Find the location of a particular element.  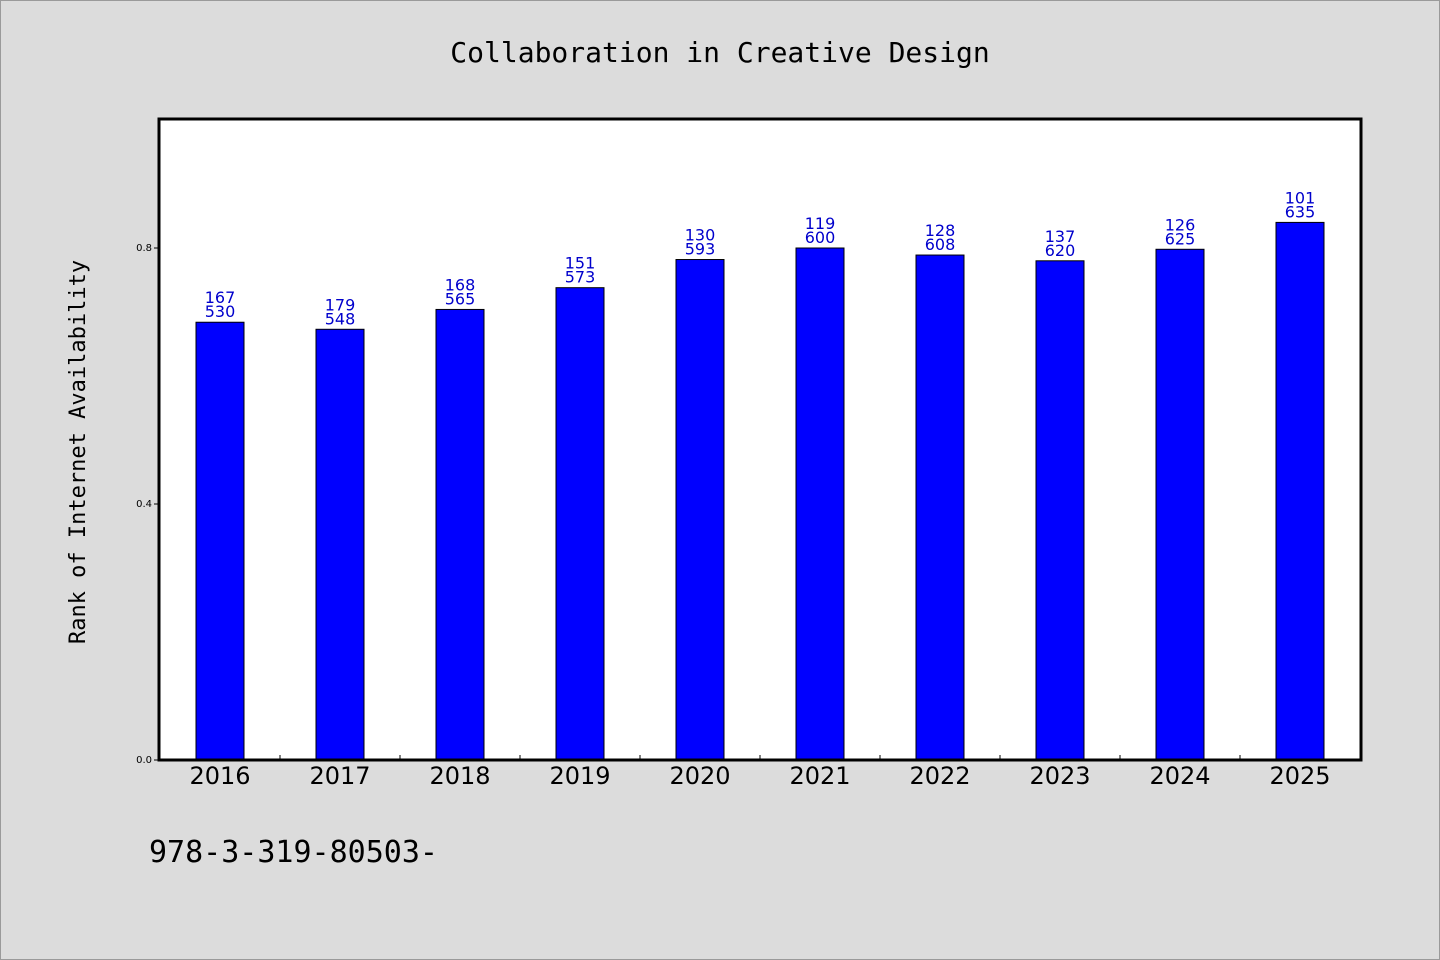

bar-2025 is located at coordinates (1300, 491).